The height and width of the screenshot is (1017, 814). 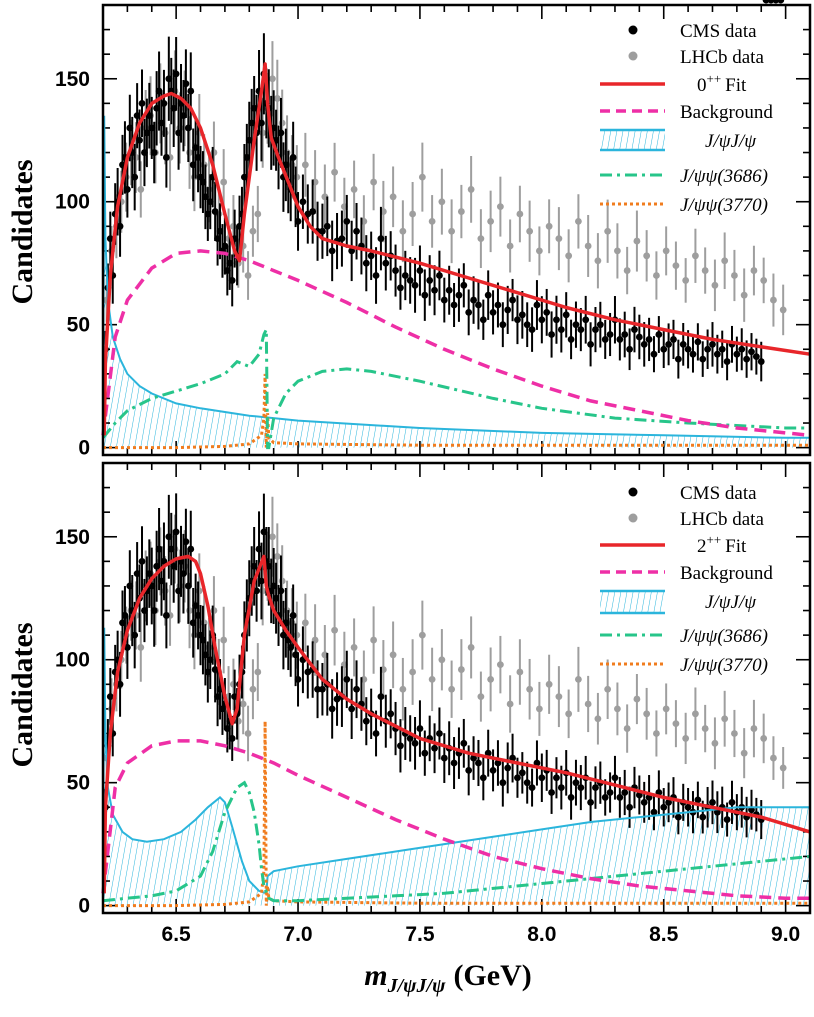 What do you see at coordinates (541, 934) in the screenshot?
I see `x-tick-label: 8.0` at bounding box center [541, 934].